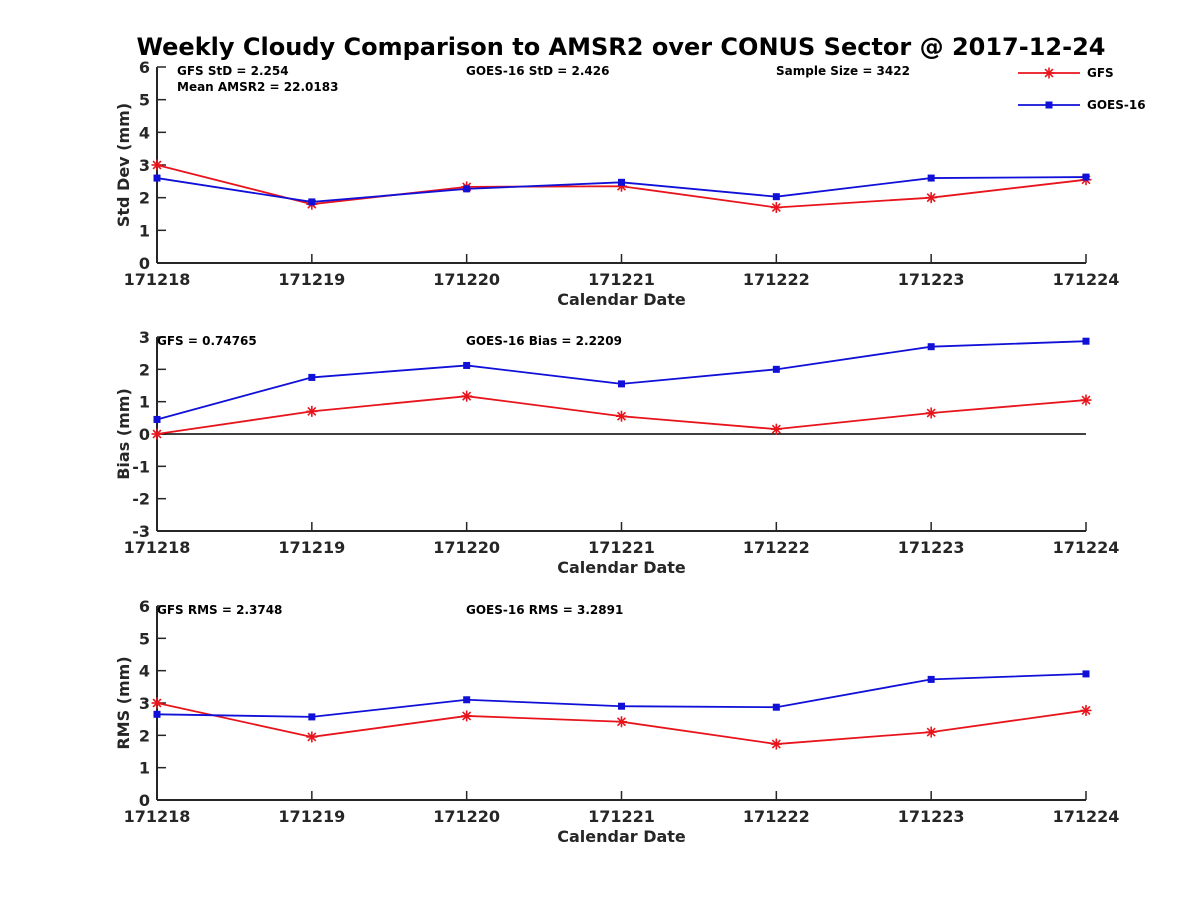  What do you see at coordinates (1100, 73) in the screenshot?
I see `legend-label: GFS` at bounding box center [1100, 73].